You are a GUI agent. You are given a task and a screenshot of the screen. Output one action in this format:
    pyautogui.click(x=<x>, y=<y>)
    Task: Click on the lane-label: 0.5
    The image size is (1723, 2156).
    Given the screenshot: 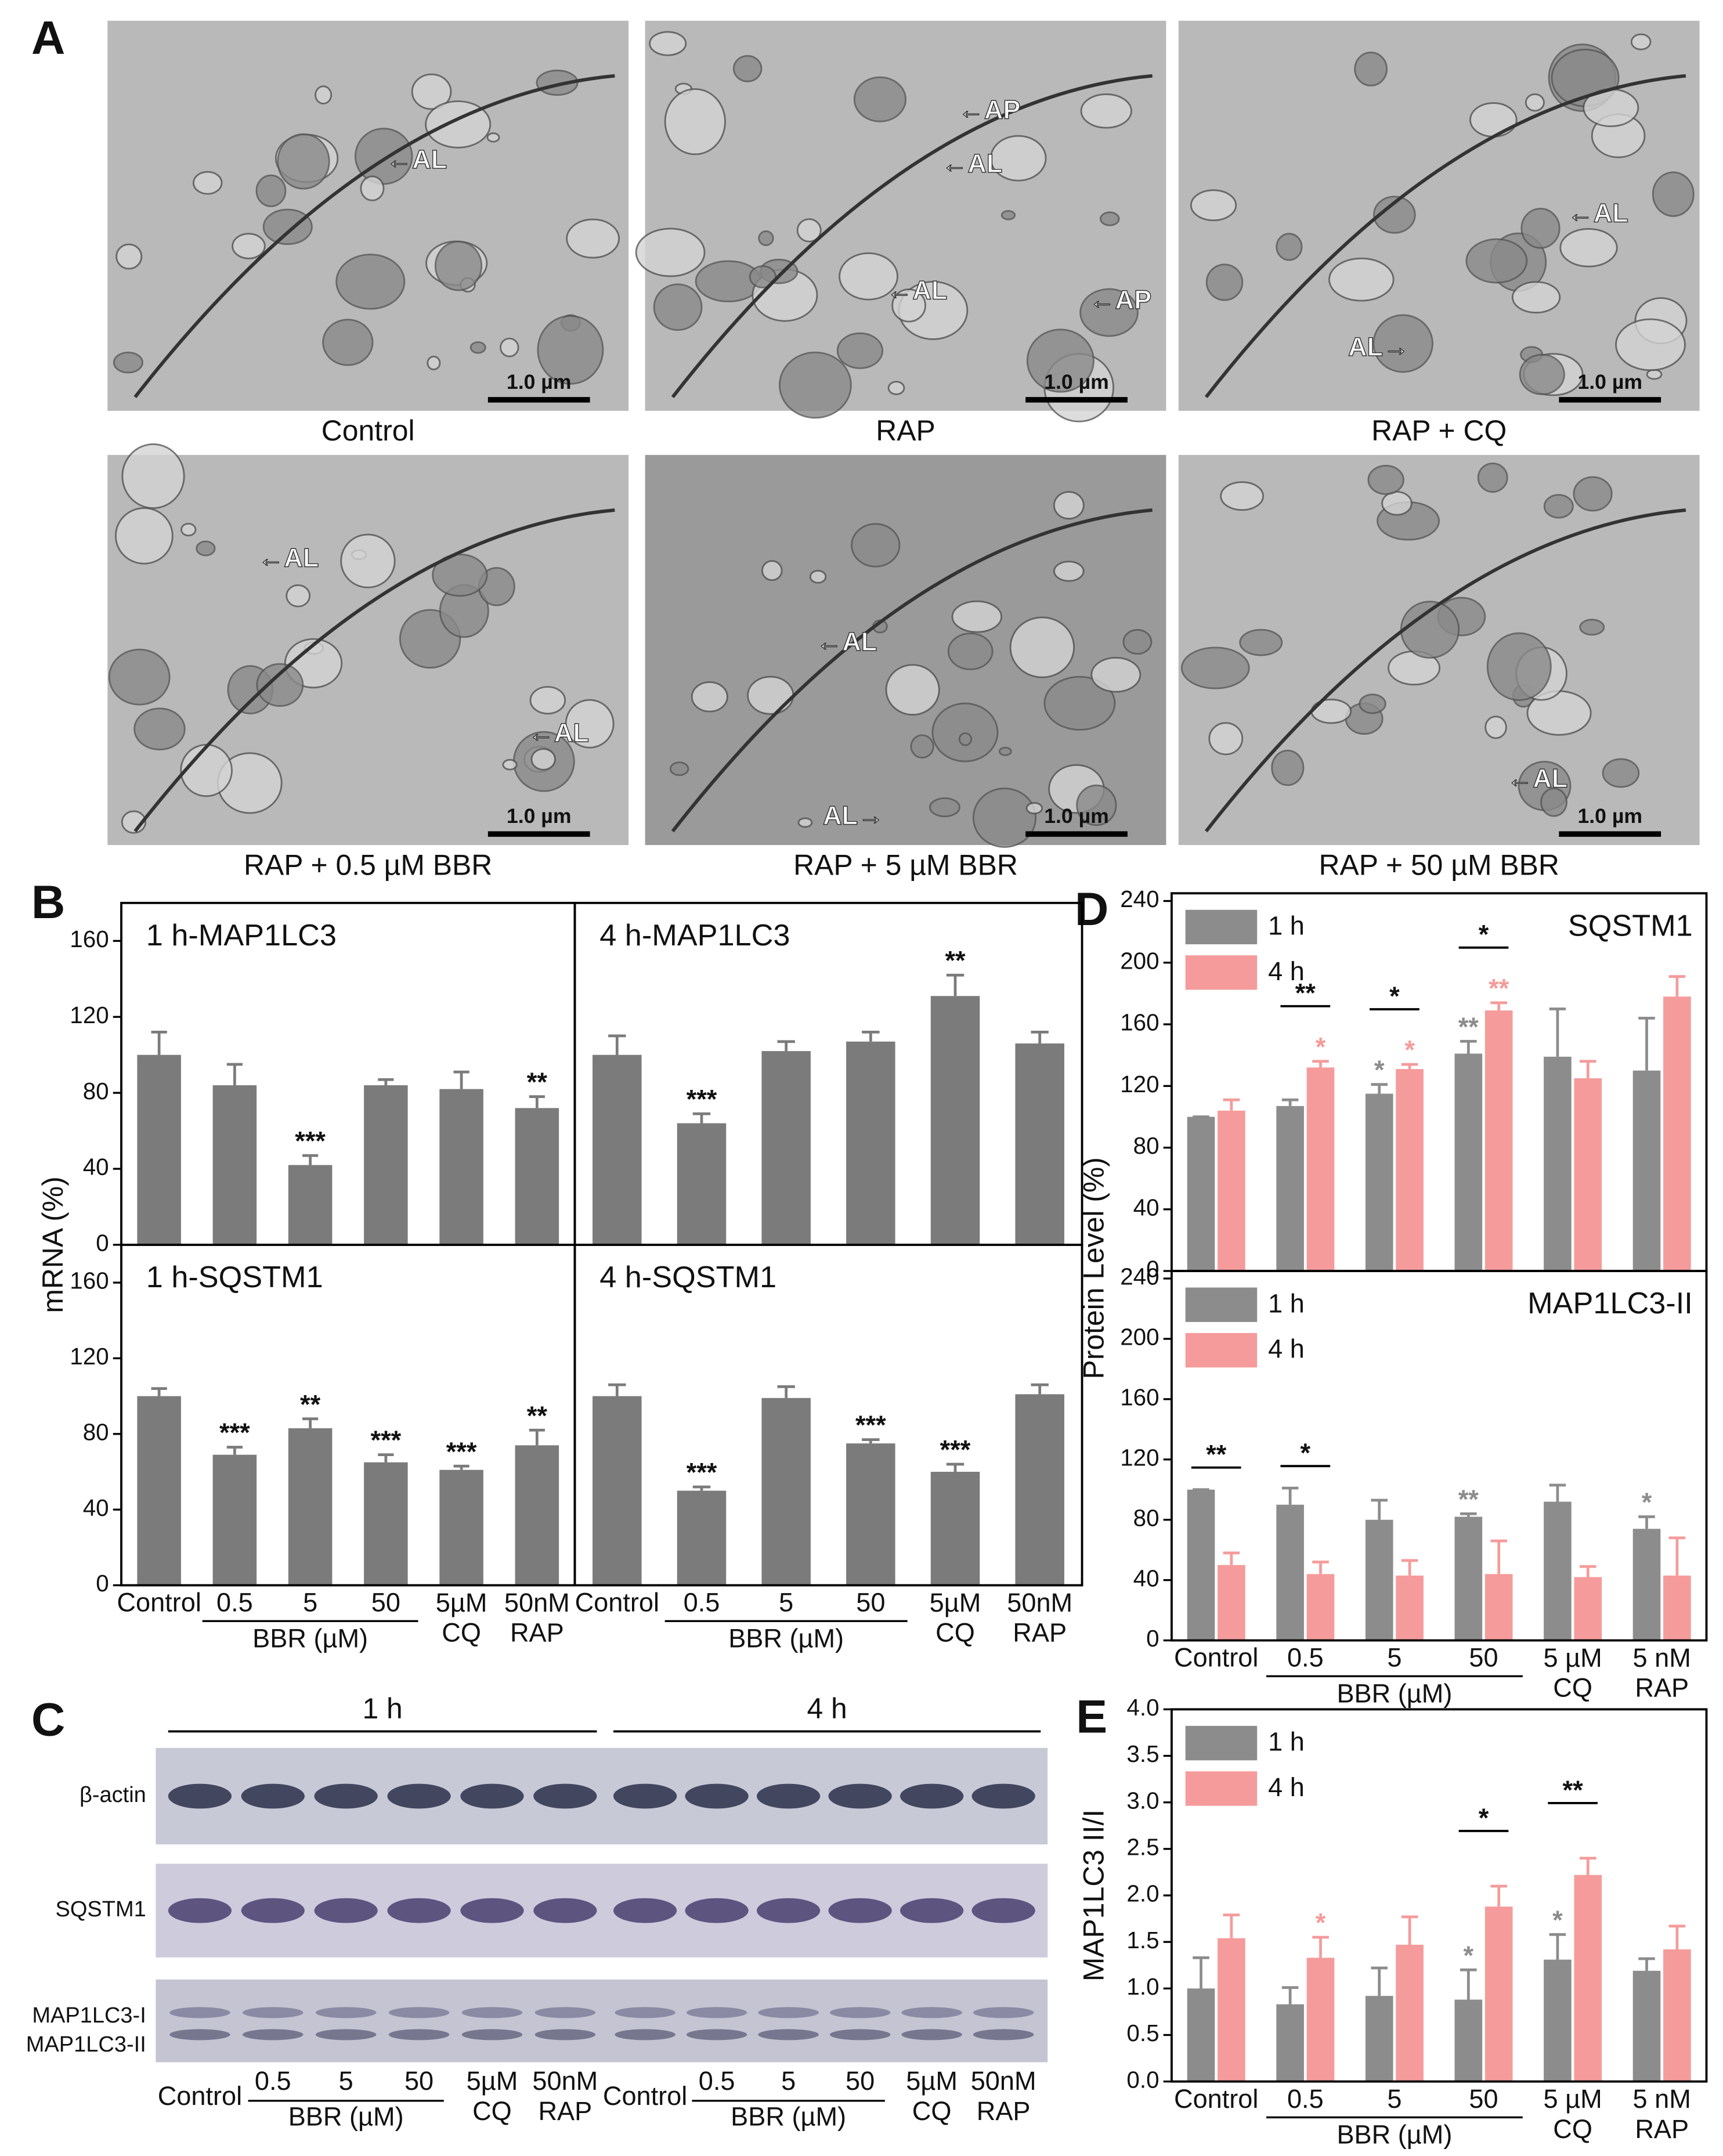 What is the action you would take?
    pyautogui.click(x=717, y=2081)
    